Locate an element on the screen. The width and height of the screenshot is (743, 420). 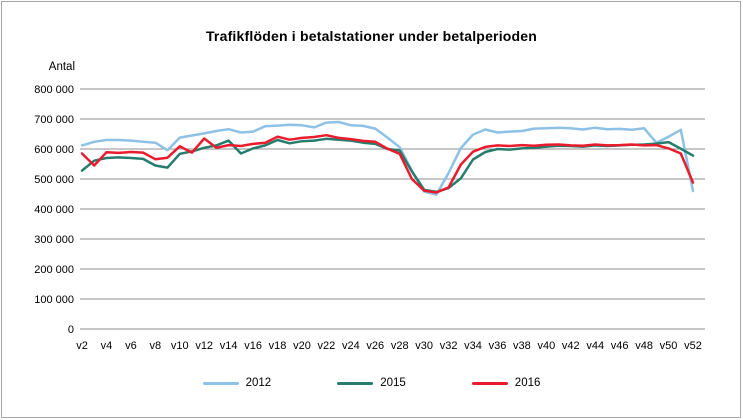
legend-swatch-2016 is located at coordinates (489, 383).